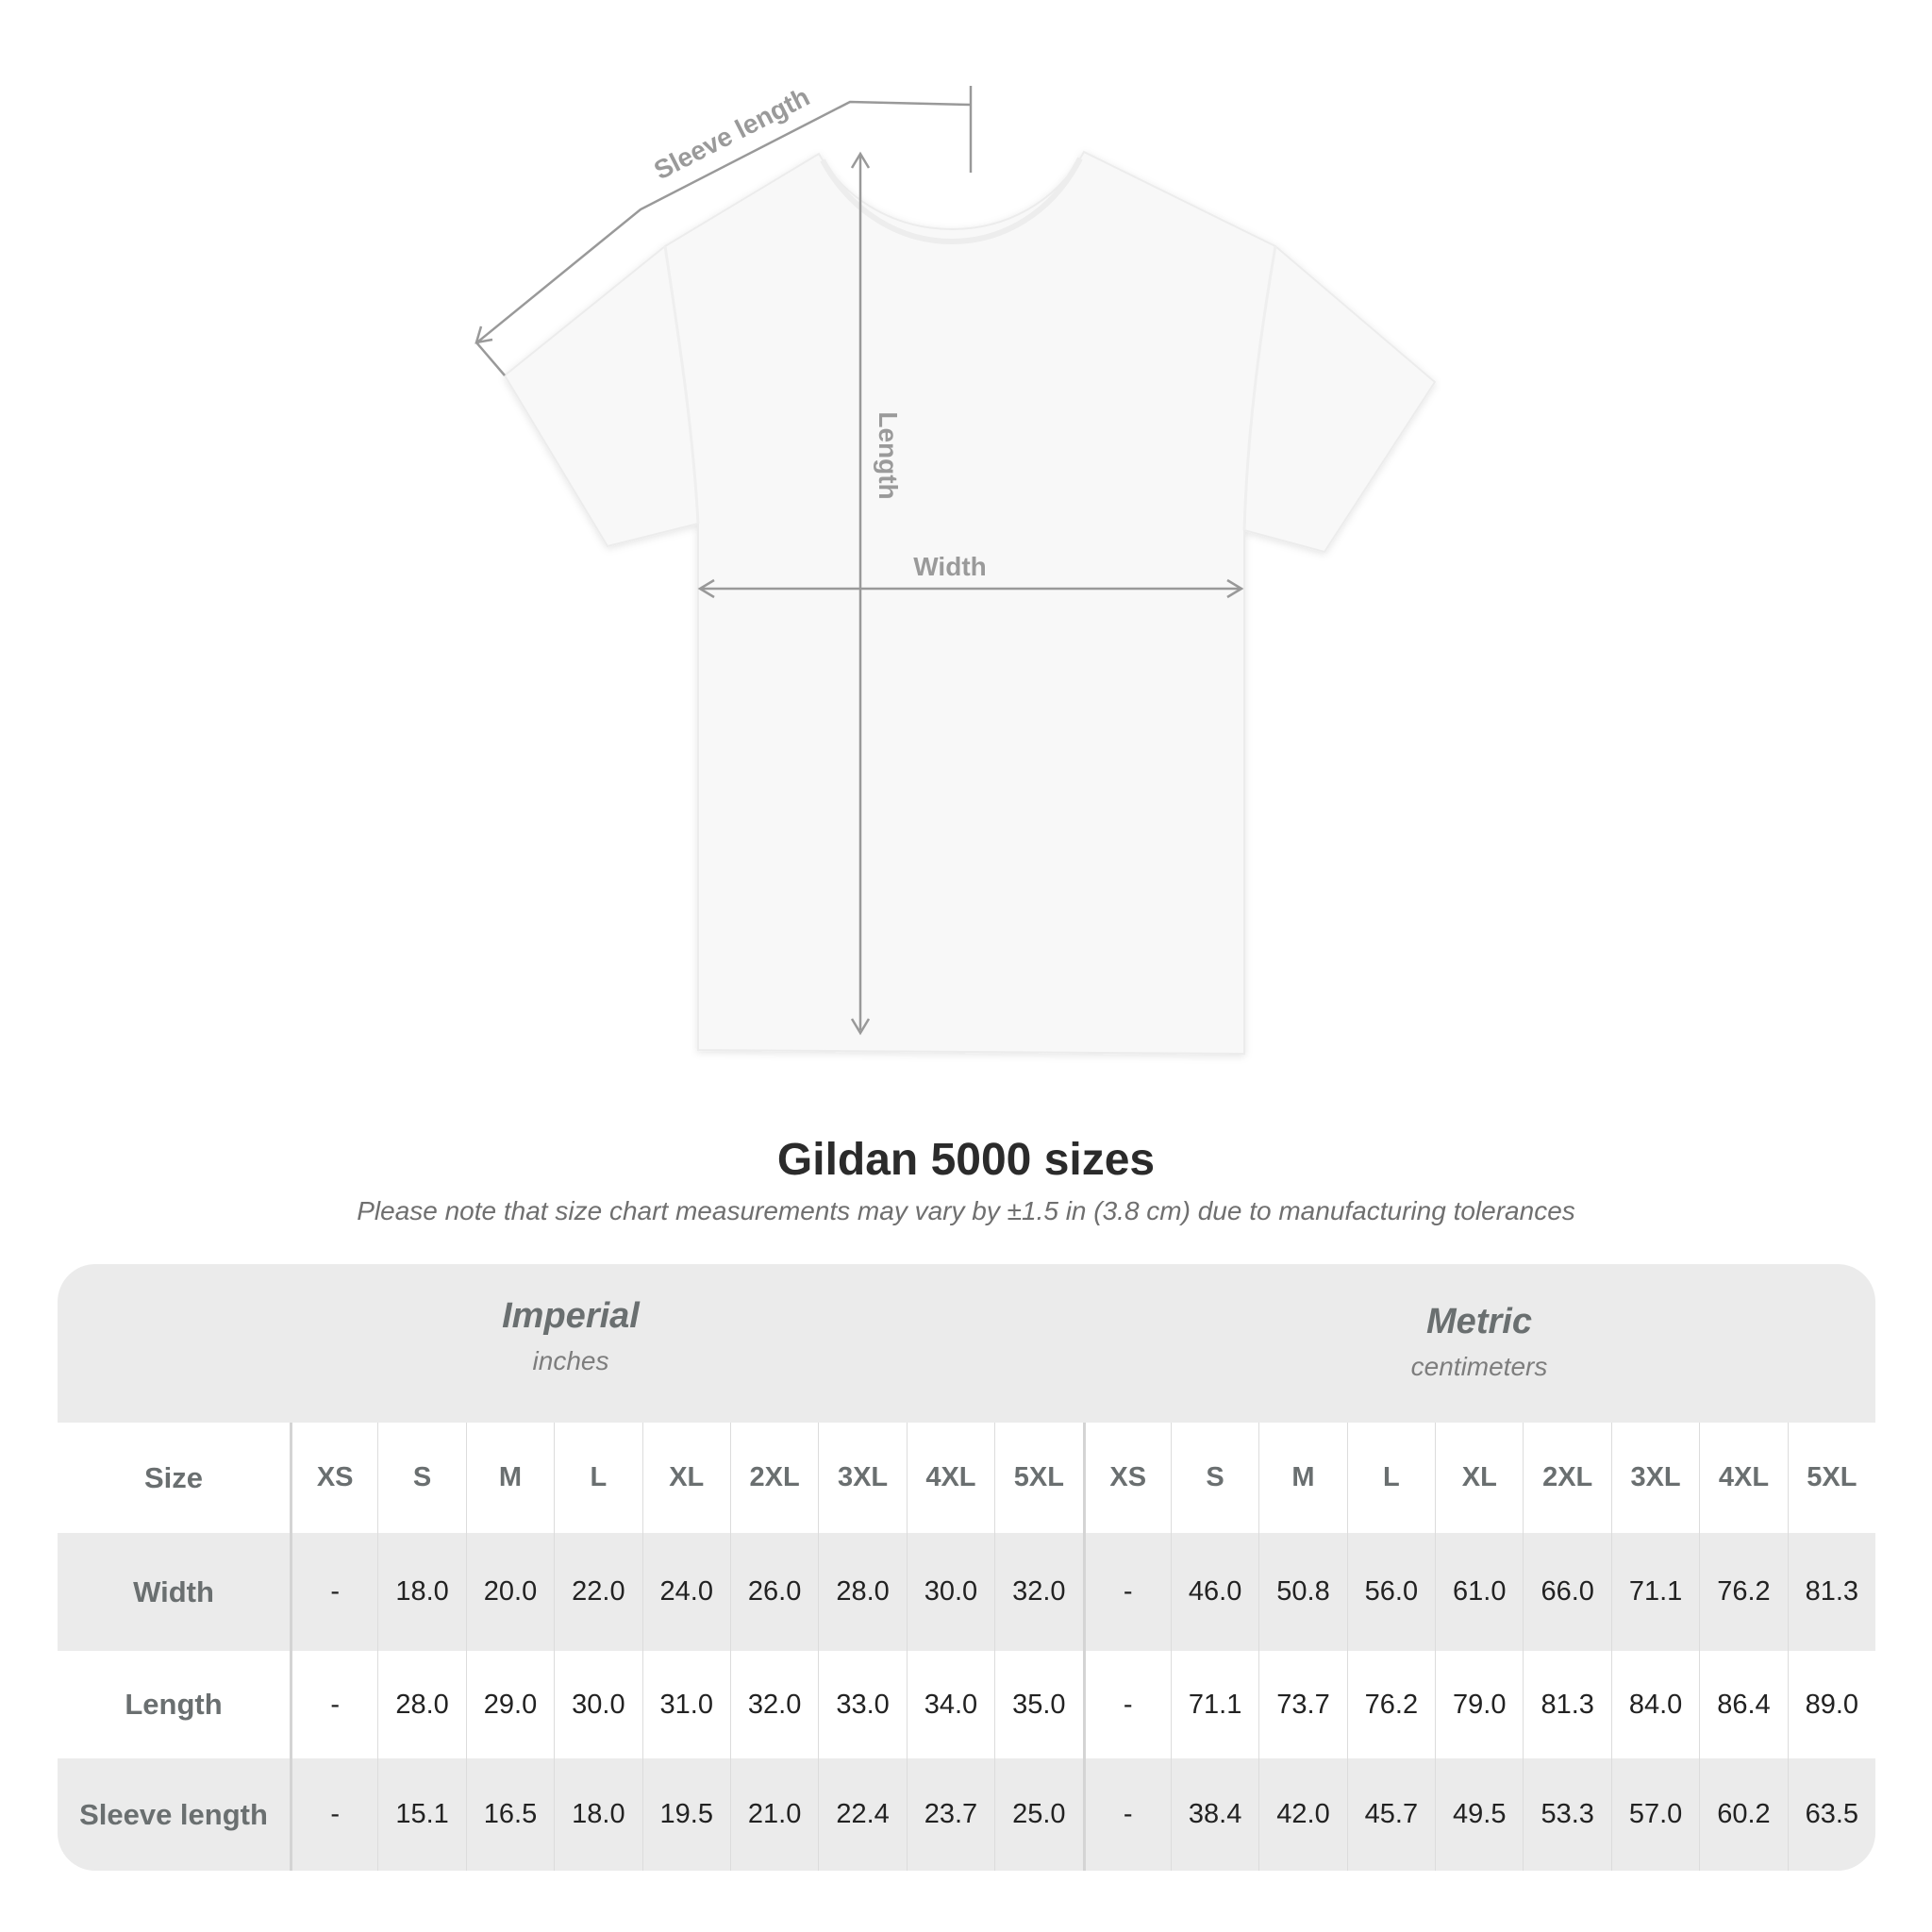 This screenshot has height=1932, width=1932. Describe the element at coordinates (1567, 1478) in the screenshot. I see `metric-size-header: 2XL` at that location.